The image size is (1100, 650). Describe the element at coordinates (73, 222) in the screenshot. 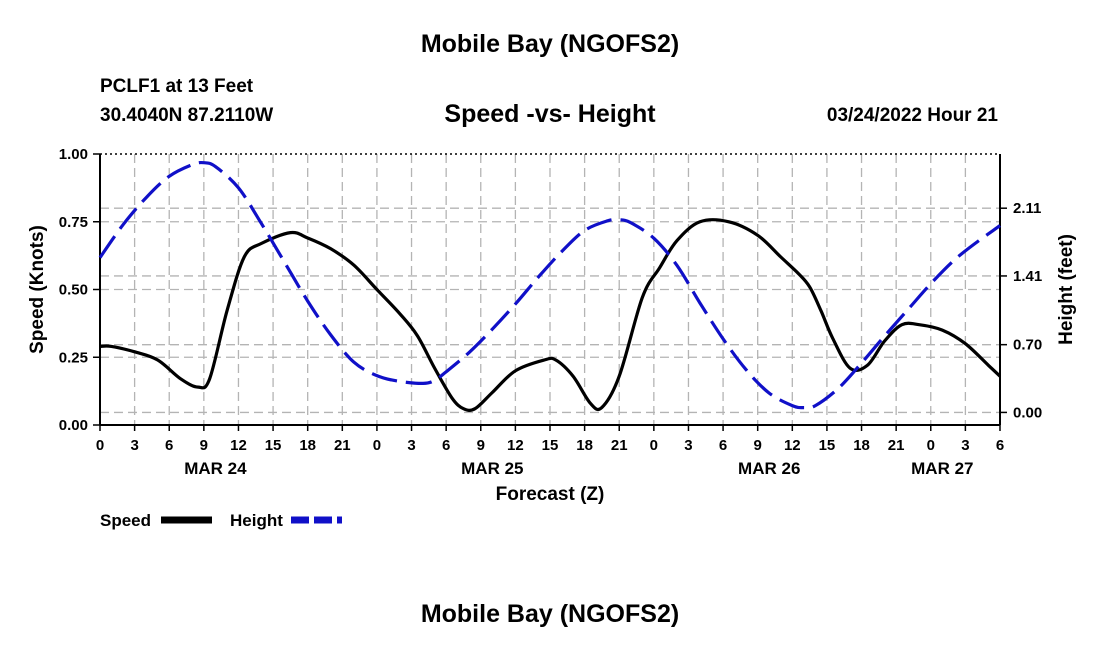

I see `y-tick-label: 0.75` at that location.